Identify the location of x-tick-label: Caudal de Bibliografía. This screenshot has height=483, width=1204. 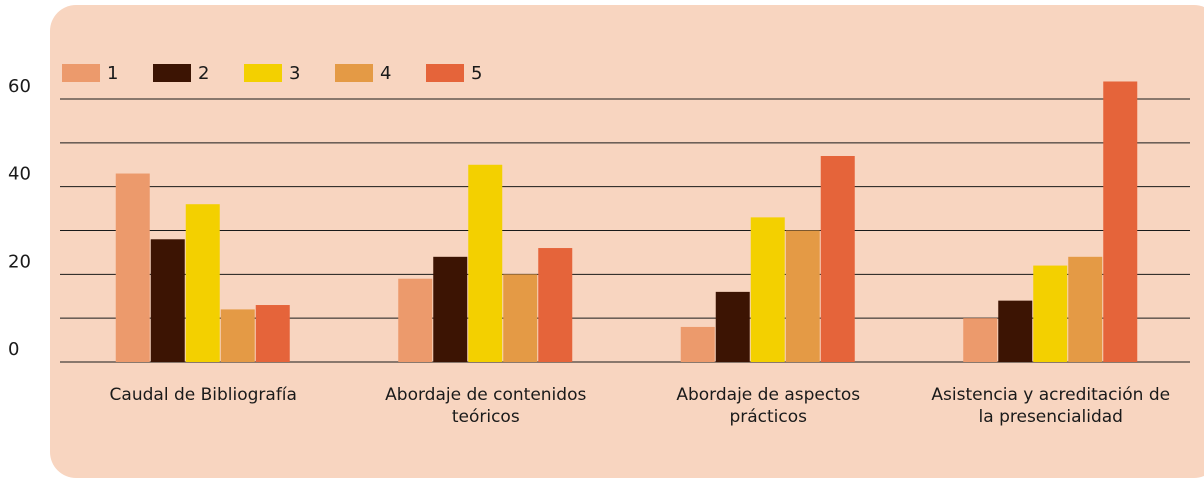
(203, 395).